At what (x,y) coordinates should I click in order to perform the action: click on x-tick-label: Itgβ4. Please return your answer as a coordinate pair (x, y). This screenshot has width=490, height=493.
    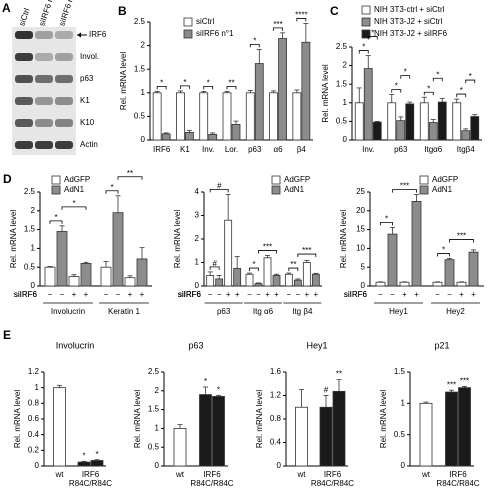
    Looking at the image, I should click on (466, 149).